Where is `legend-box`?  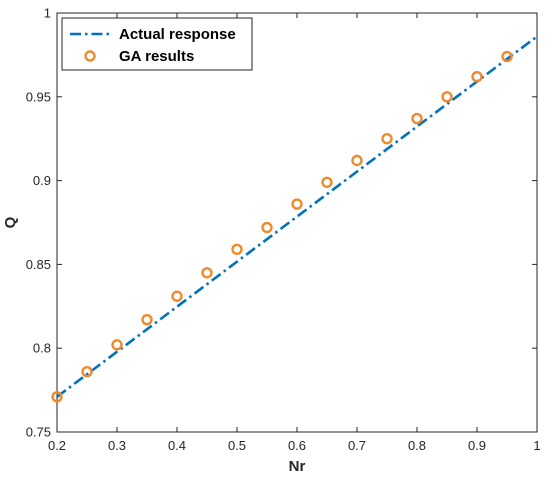
legend-box is located at coordinates (157, 44).